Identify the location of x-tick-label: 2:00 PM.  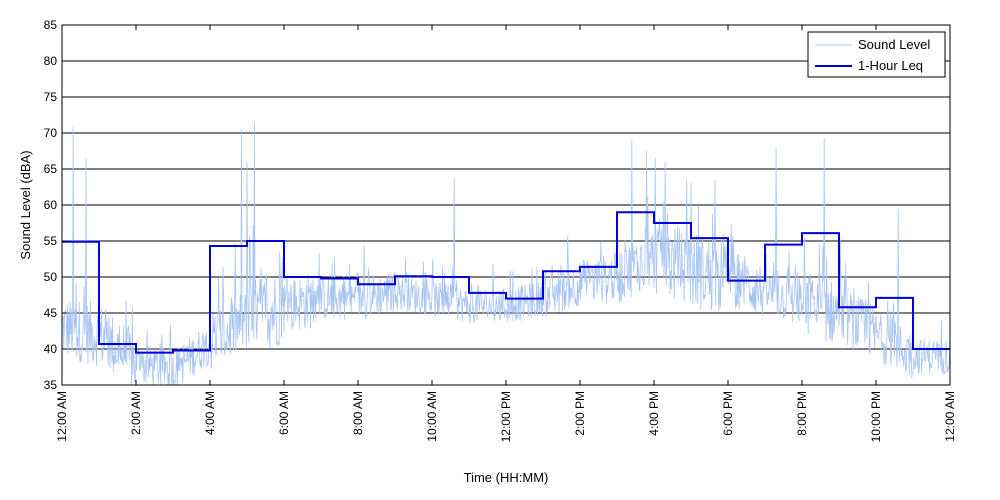
(580, 413).